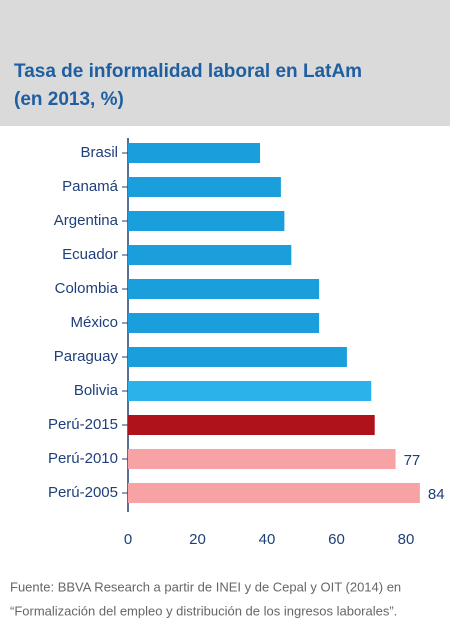 This screenshot has width=450, height=625. What do you see at coordinates (436, 494) in the screenshot?
I see `value-label: 84` at bounding box center [436, 494].